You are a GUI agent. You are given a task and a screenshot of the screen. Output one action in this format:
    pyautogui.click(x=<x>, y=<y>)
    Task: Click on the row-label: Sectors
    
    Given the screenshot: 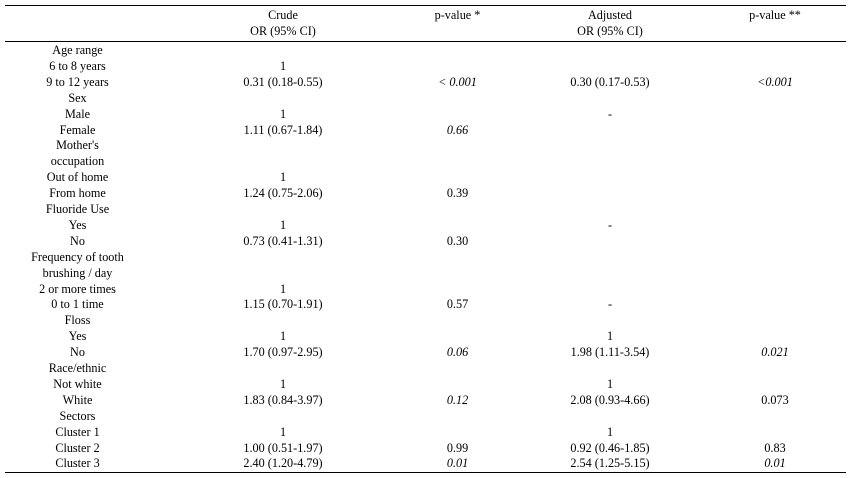 What is the action you would take?
    pyautogui.click(x=77, y=416)
    